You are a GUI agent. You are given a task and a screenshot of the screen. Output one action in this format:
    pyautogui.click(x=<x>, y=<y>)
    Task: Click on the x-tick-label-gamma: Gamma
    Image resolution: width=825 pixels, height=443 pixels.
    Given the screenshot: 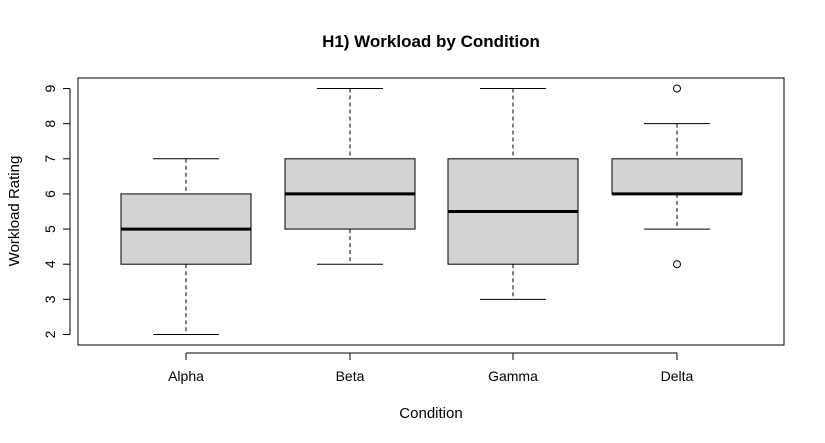 What is the action you would take?
    pyautogui.click(x=513, y=376)
    